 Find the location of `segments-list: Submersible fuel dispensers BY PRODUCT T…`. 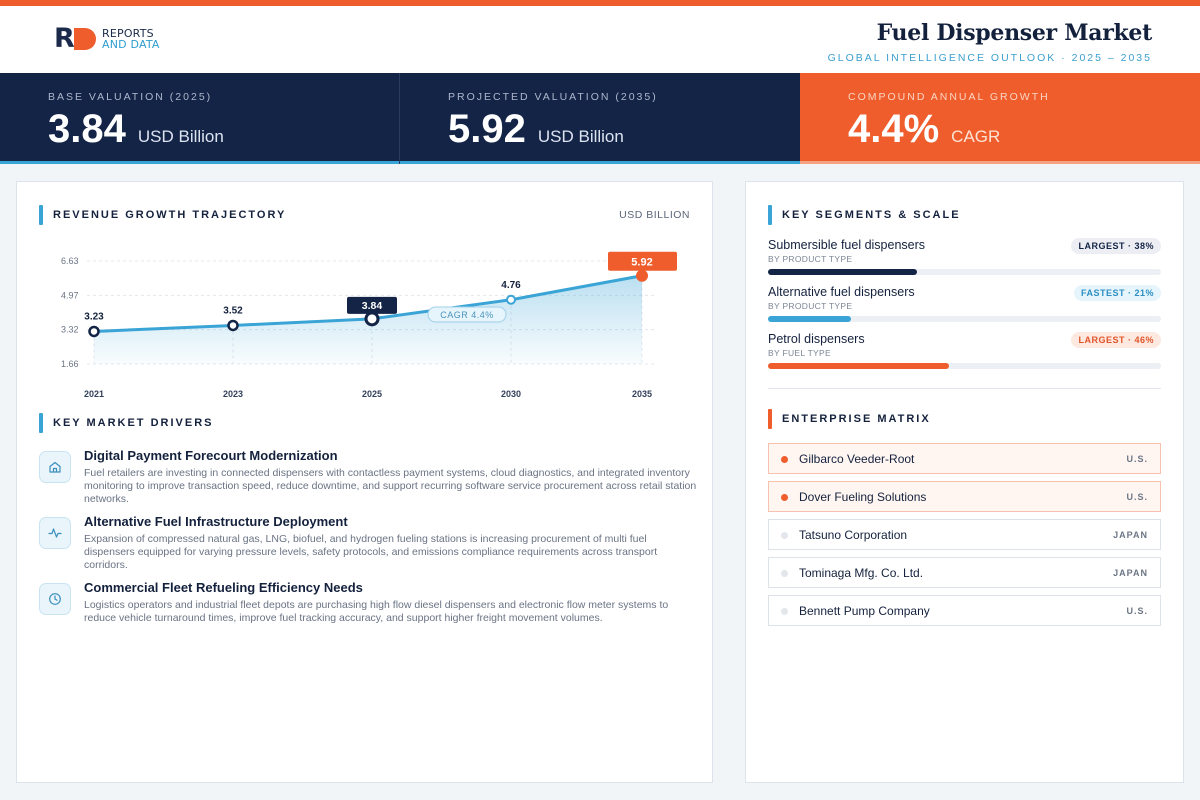

segments-list: Submersible fuel dispensers BY PRODUCT T… is located at coordinates (964, 308).